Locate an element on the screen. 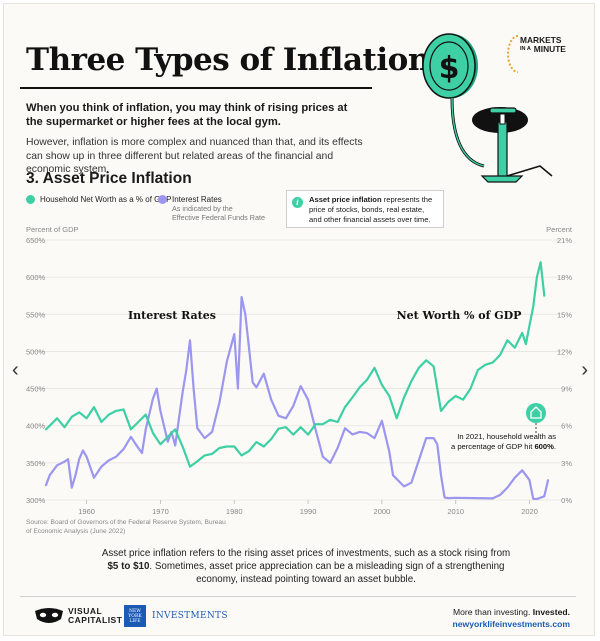  y-left-tick-label: 550% is located at coordinates (36, 314).